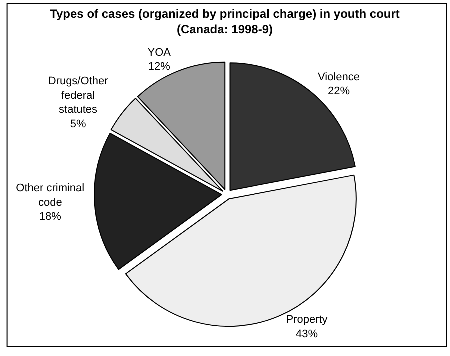 This screenshot has height=356, width=450. I want to click on chart-title: Types of cases (organized by principal charge) in youth court (Canada: 1998-9), so click(225, 21).